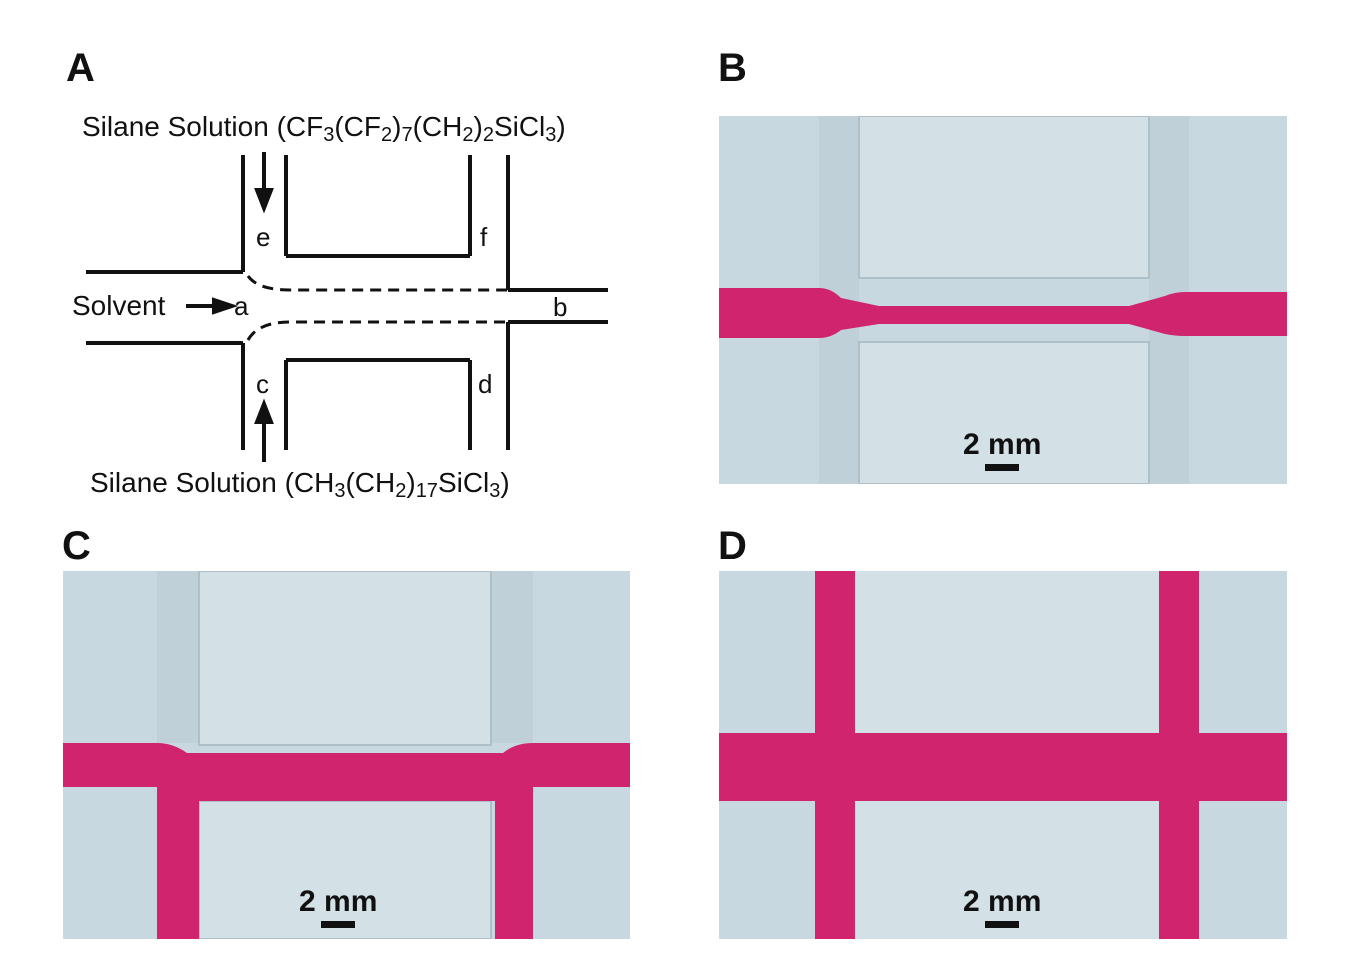 This screenshot has width=1353, height=969. Describe the element at coordinates (119, 305) in the screenshot. I see `solvent-label: Solvent` at that location.